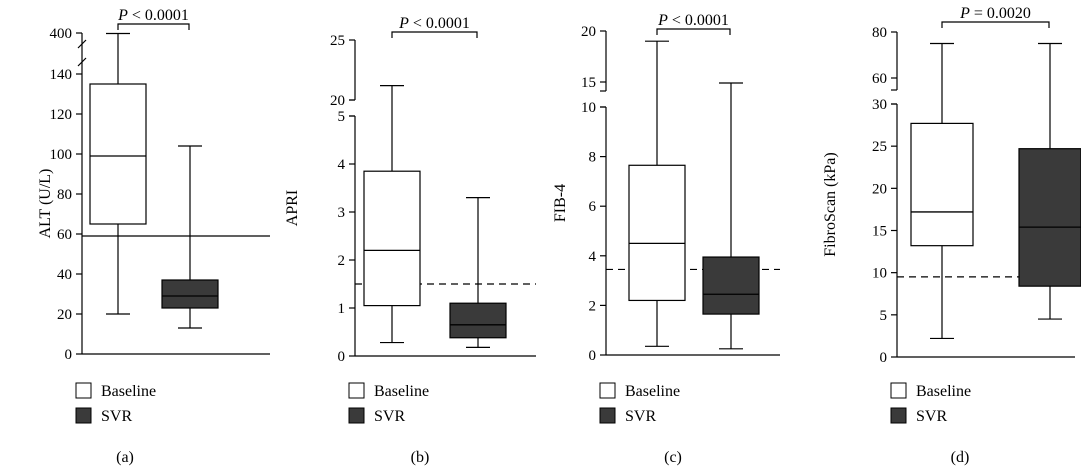  I want to click on y-tick-label: 1, so click(342, 309).